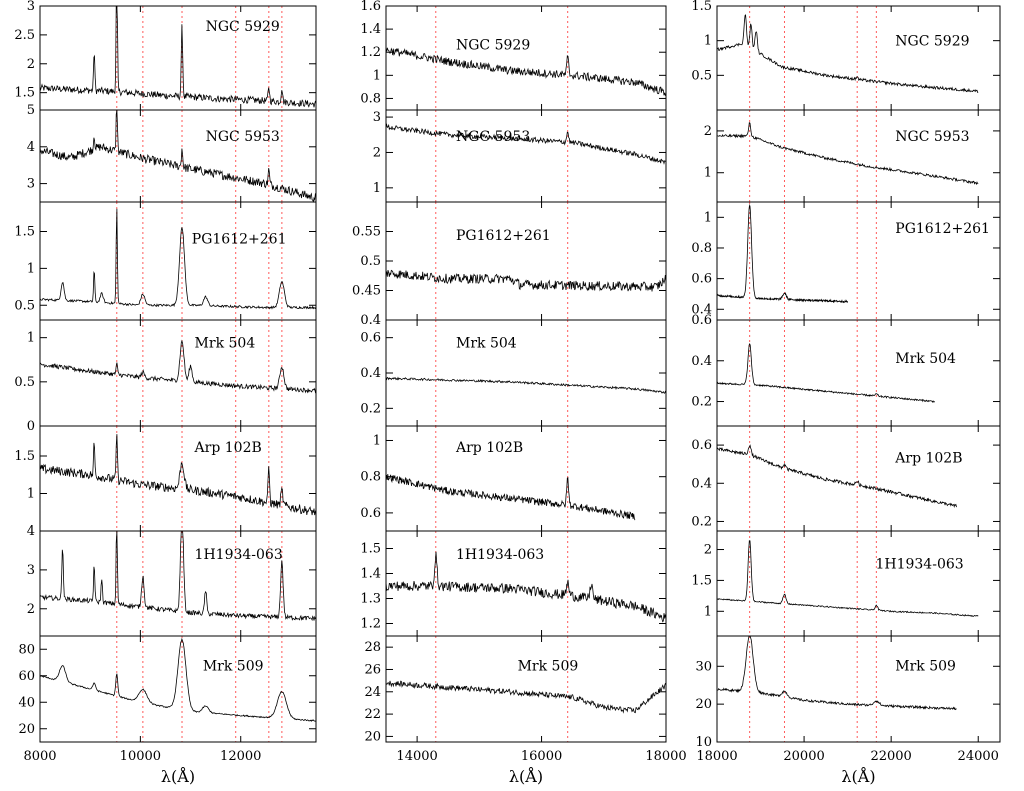 The width and height of the screenshot is (1024, 791). I want to click on y-tick-label: 0, so click(31, 426).